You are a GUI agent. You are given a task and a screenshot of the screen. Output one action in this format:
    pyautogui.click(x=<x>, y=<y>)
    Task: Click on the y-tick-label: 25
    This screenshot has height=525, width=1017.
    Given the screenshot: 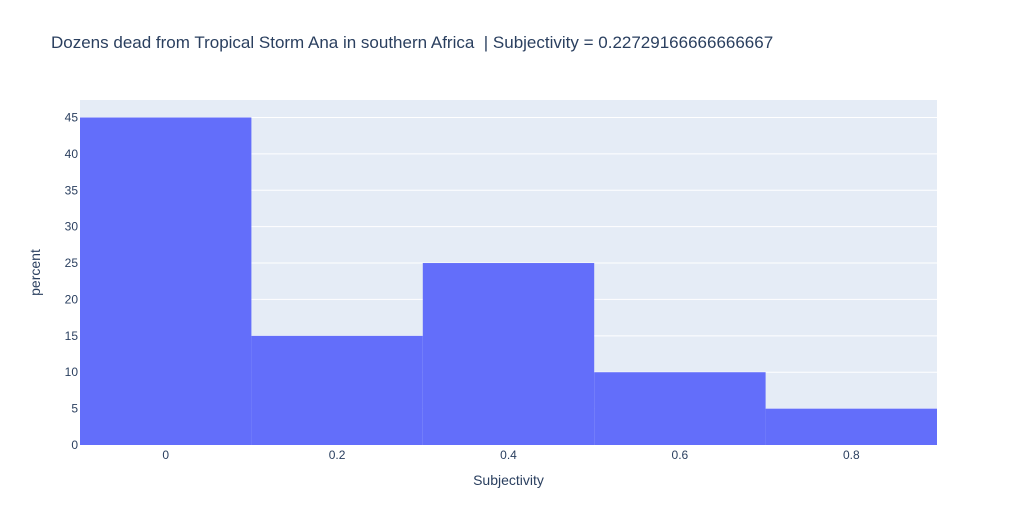 What is the action you would take?
    pyautogui.click(x=72, y=263)
    